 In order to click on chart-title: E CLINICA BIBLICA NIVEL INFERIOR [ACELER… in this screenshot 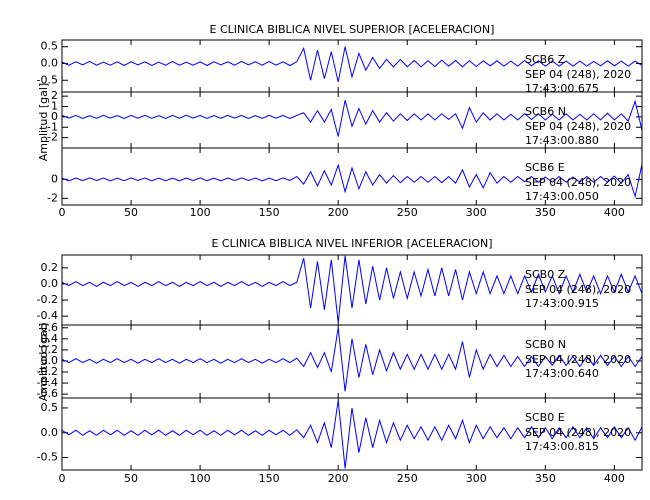, I will do `click(351, 243)`.